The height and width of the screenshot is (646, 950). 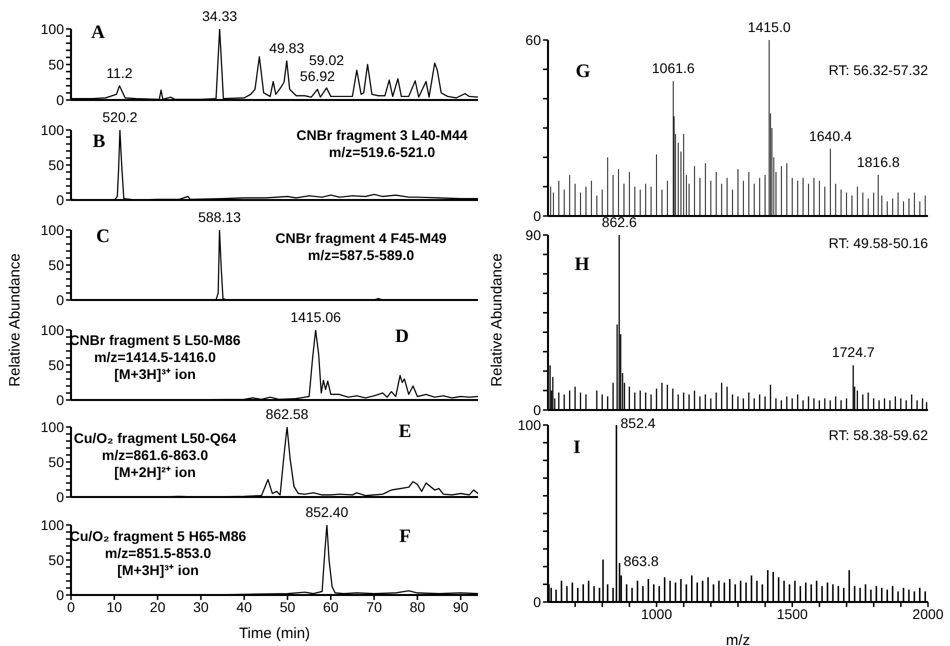 I want to click on annotation: 1415.06, so click(x=315, y=317).